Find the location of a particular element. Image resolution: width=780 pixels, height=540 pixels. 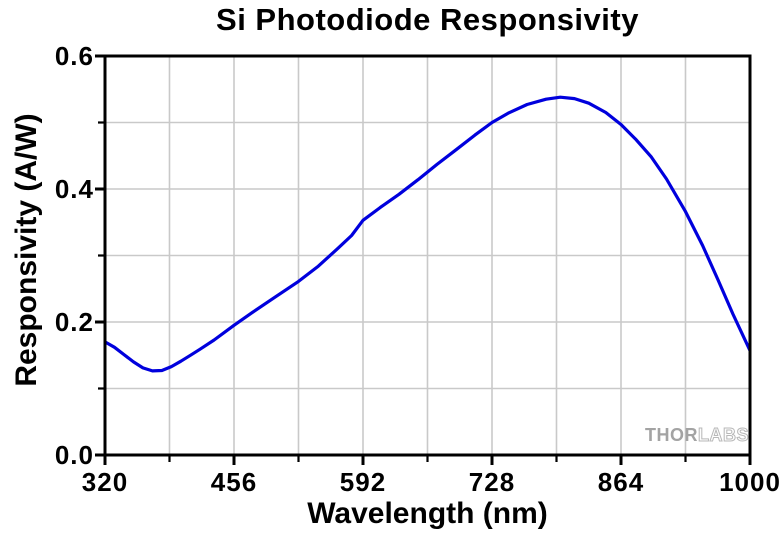

x-tick-label: 456 is located at coordinates (234, 482).